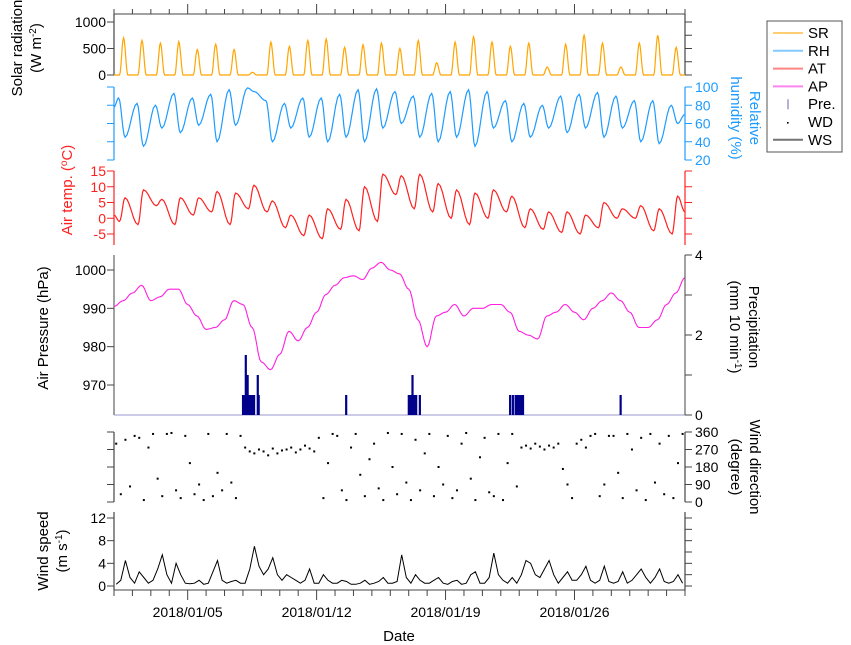 This screenshot has height=645, width=851. I want to click on ap-tick-label: 980, so click(95, 347).